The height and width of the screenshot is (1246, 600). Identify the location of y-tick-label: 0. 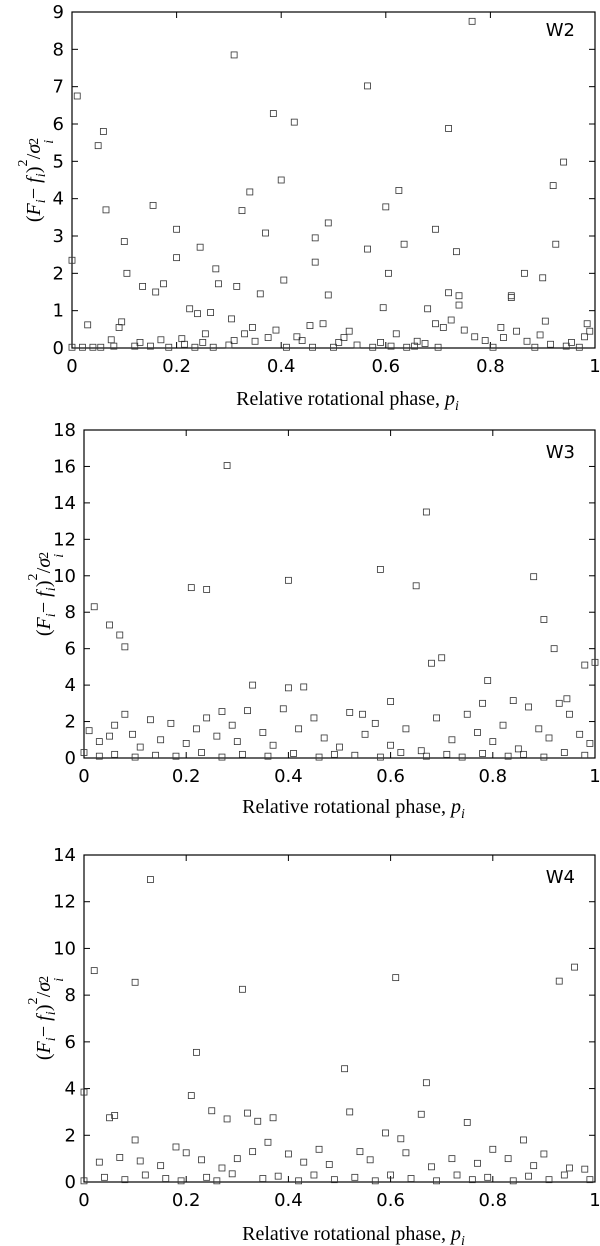
(58, 348).